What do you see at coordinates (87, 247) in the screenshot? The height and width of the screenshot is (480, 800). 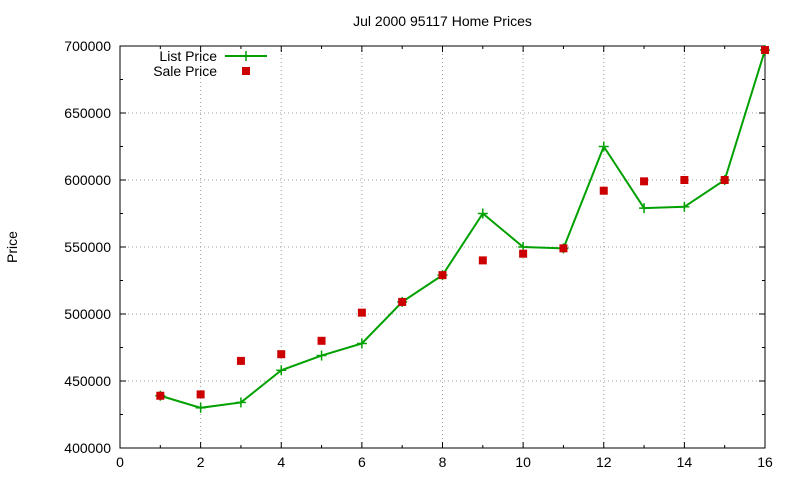 I see `y-tick-label: 550000` at bounding box center [87, 247].